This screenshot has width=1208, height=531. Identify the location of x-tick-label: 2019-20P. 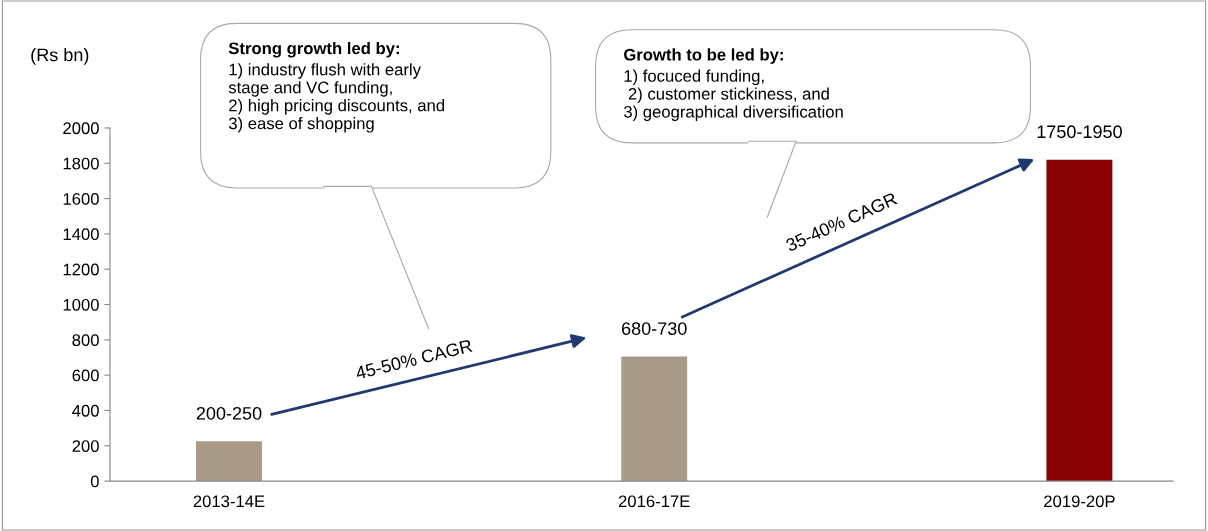
(1079, 501).